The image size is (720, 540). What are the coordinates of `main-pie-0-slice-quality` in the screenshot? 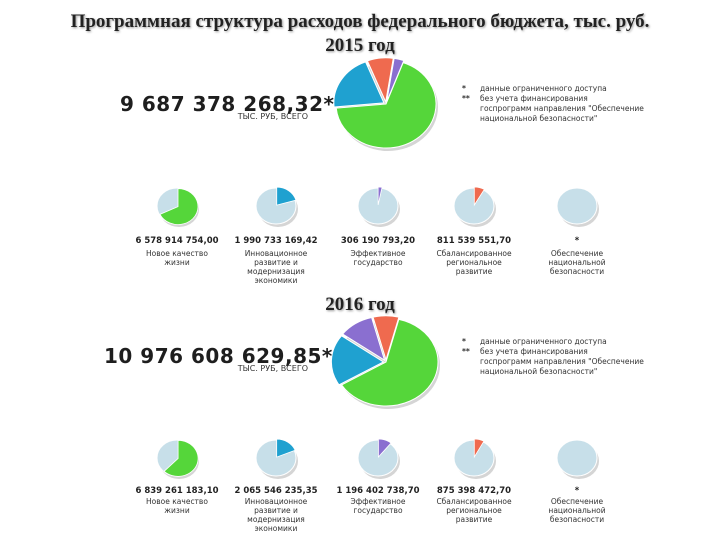 It's located at (386, 105).